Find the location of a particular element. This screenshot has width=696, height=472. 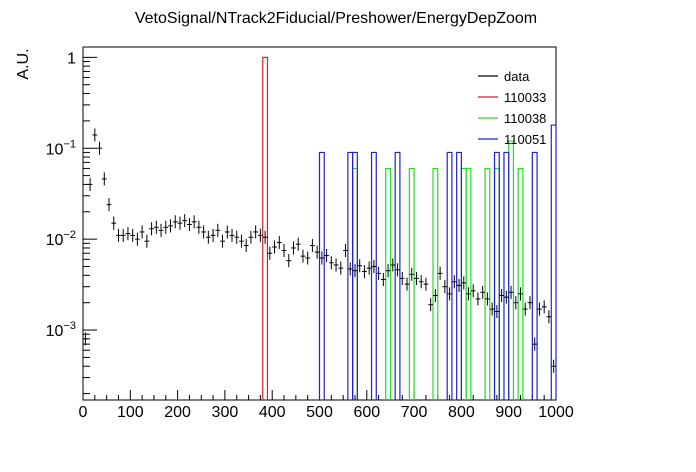

y-axis-label: A.U. is located at coordinates (23, 63).